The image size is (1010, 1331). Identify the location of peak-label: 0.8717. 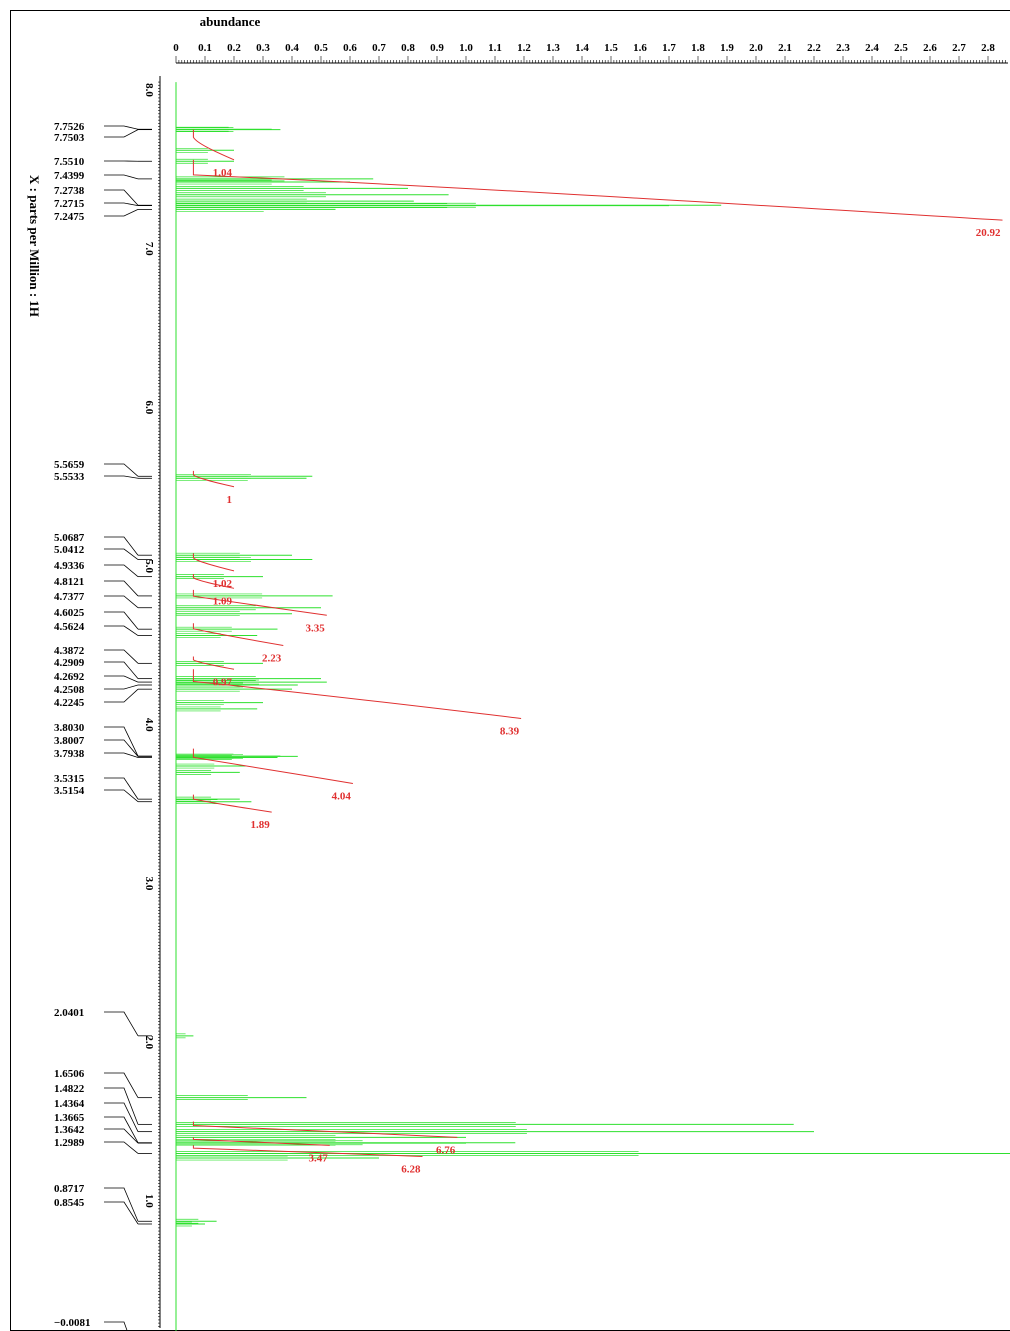
(69, 1189).